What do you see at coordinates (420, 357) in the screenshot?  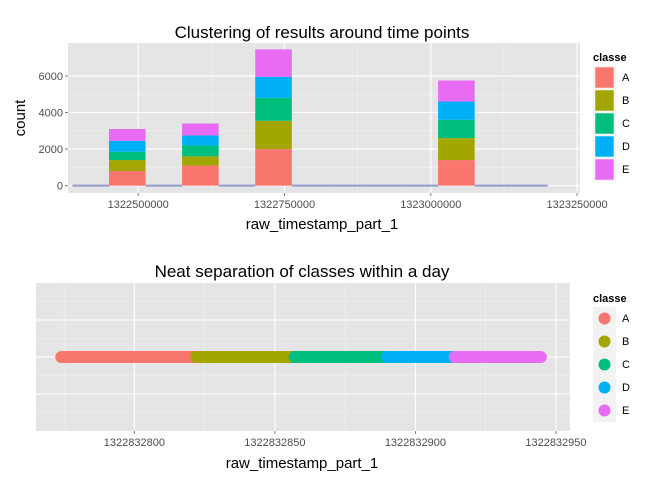 I see `bottom-points-class-D` at bounding box center [420, 357].